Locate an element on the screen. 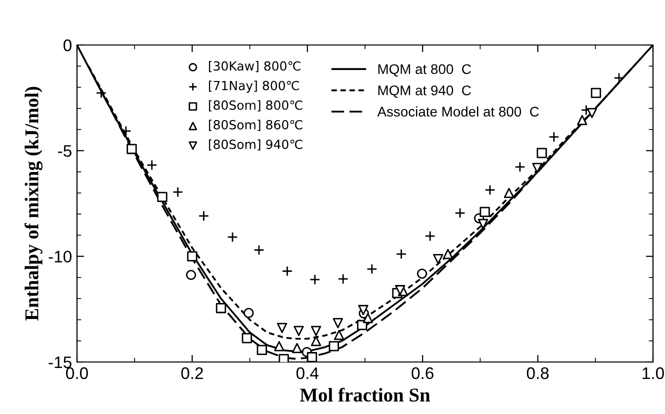  legend-label: MQM at 940 C is located at coordinates (424, 91).